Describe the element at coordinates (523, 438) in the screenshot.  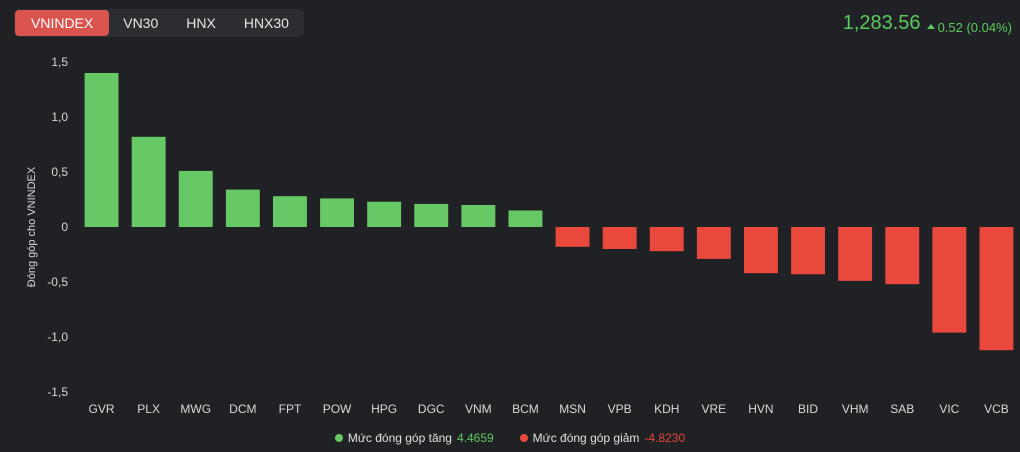
I see `legend-negative-dot` at that location.